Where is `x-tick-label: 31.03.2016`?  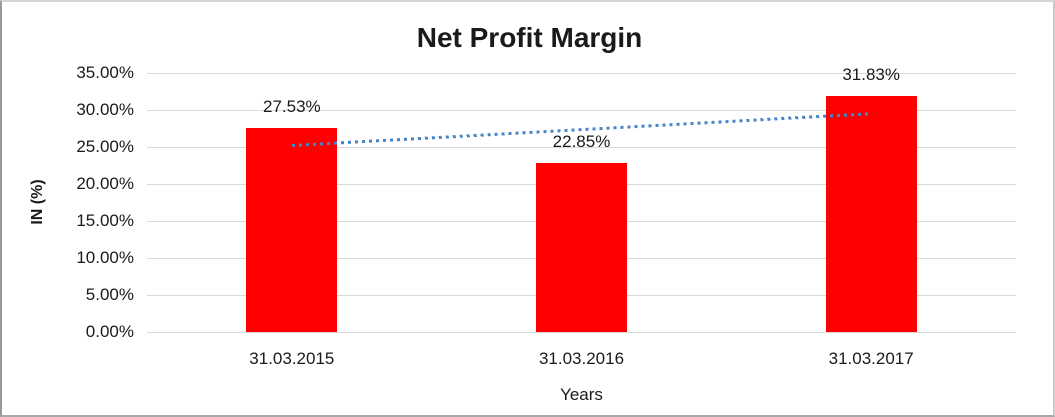
x-tick-label: 31.03.2016 is located at coordinates (581, 358).